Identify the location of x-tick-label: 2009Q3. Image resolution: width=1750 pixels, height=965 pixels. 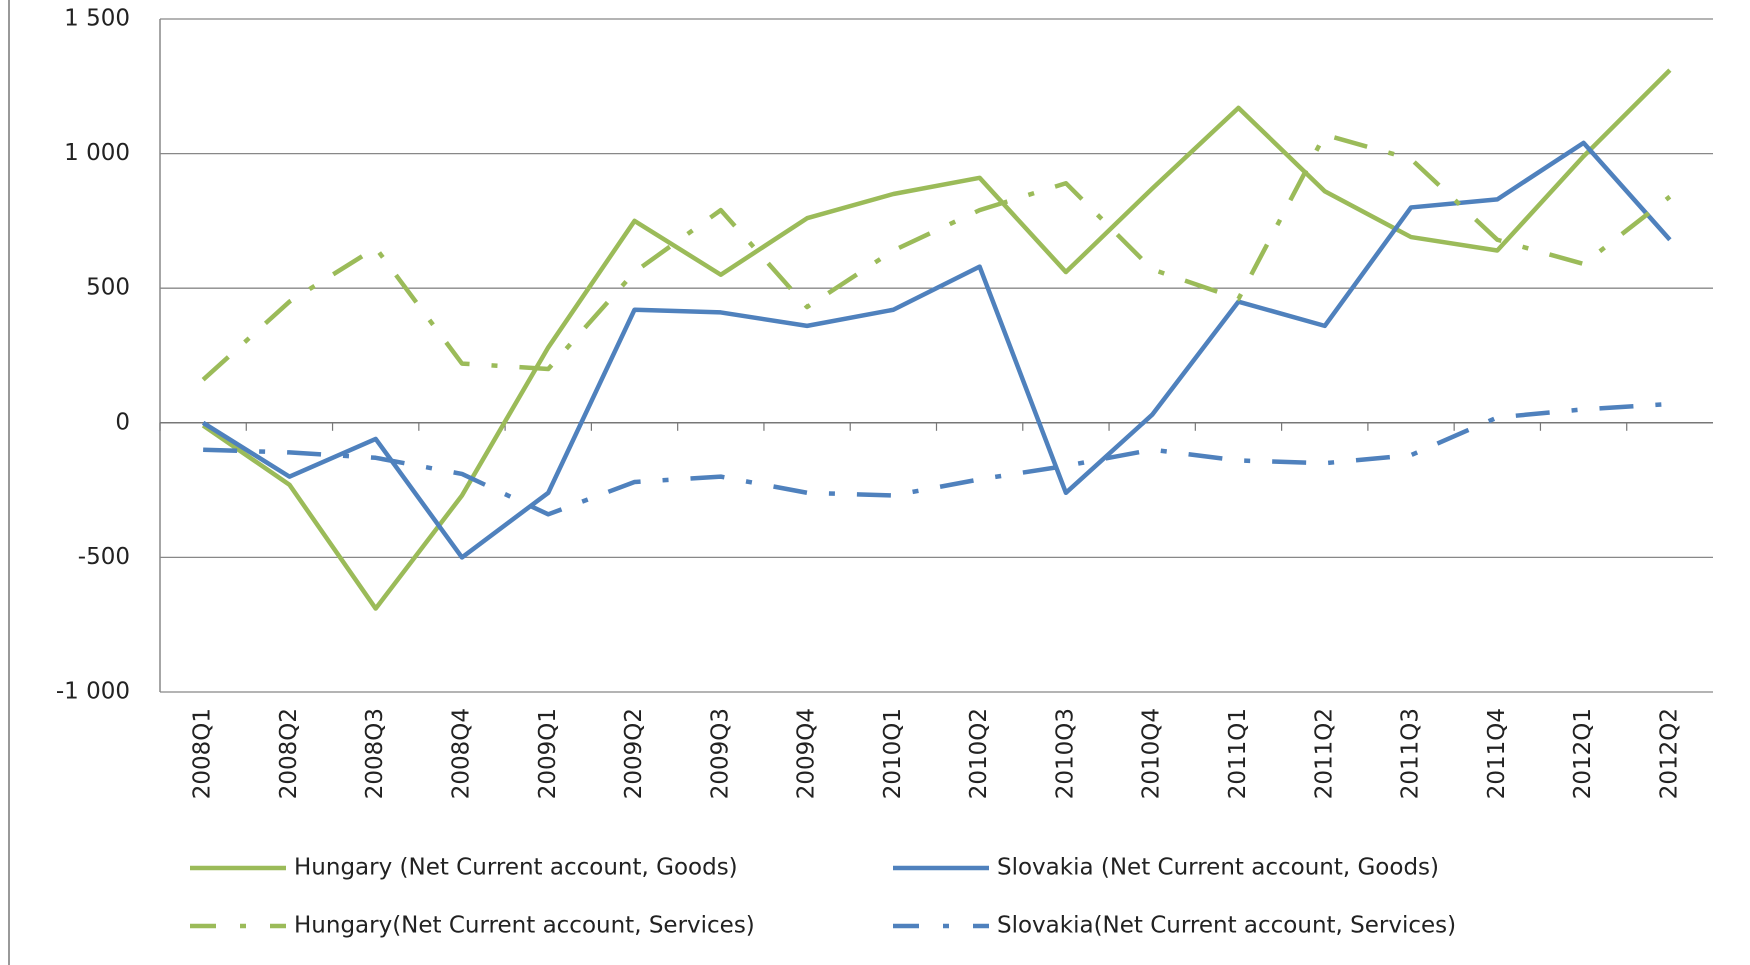
(720, 753).